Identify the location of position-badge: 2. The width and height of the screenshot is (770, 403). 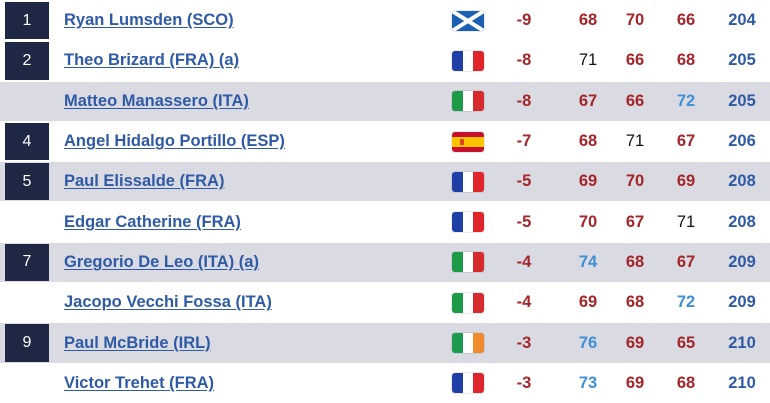
(27, 61).